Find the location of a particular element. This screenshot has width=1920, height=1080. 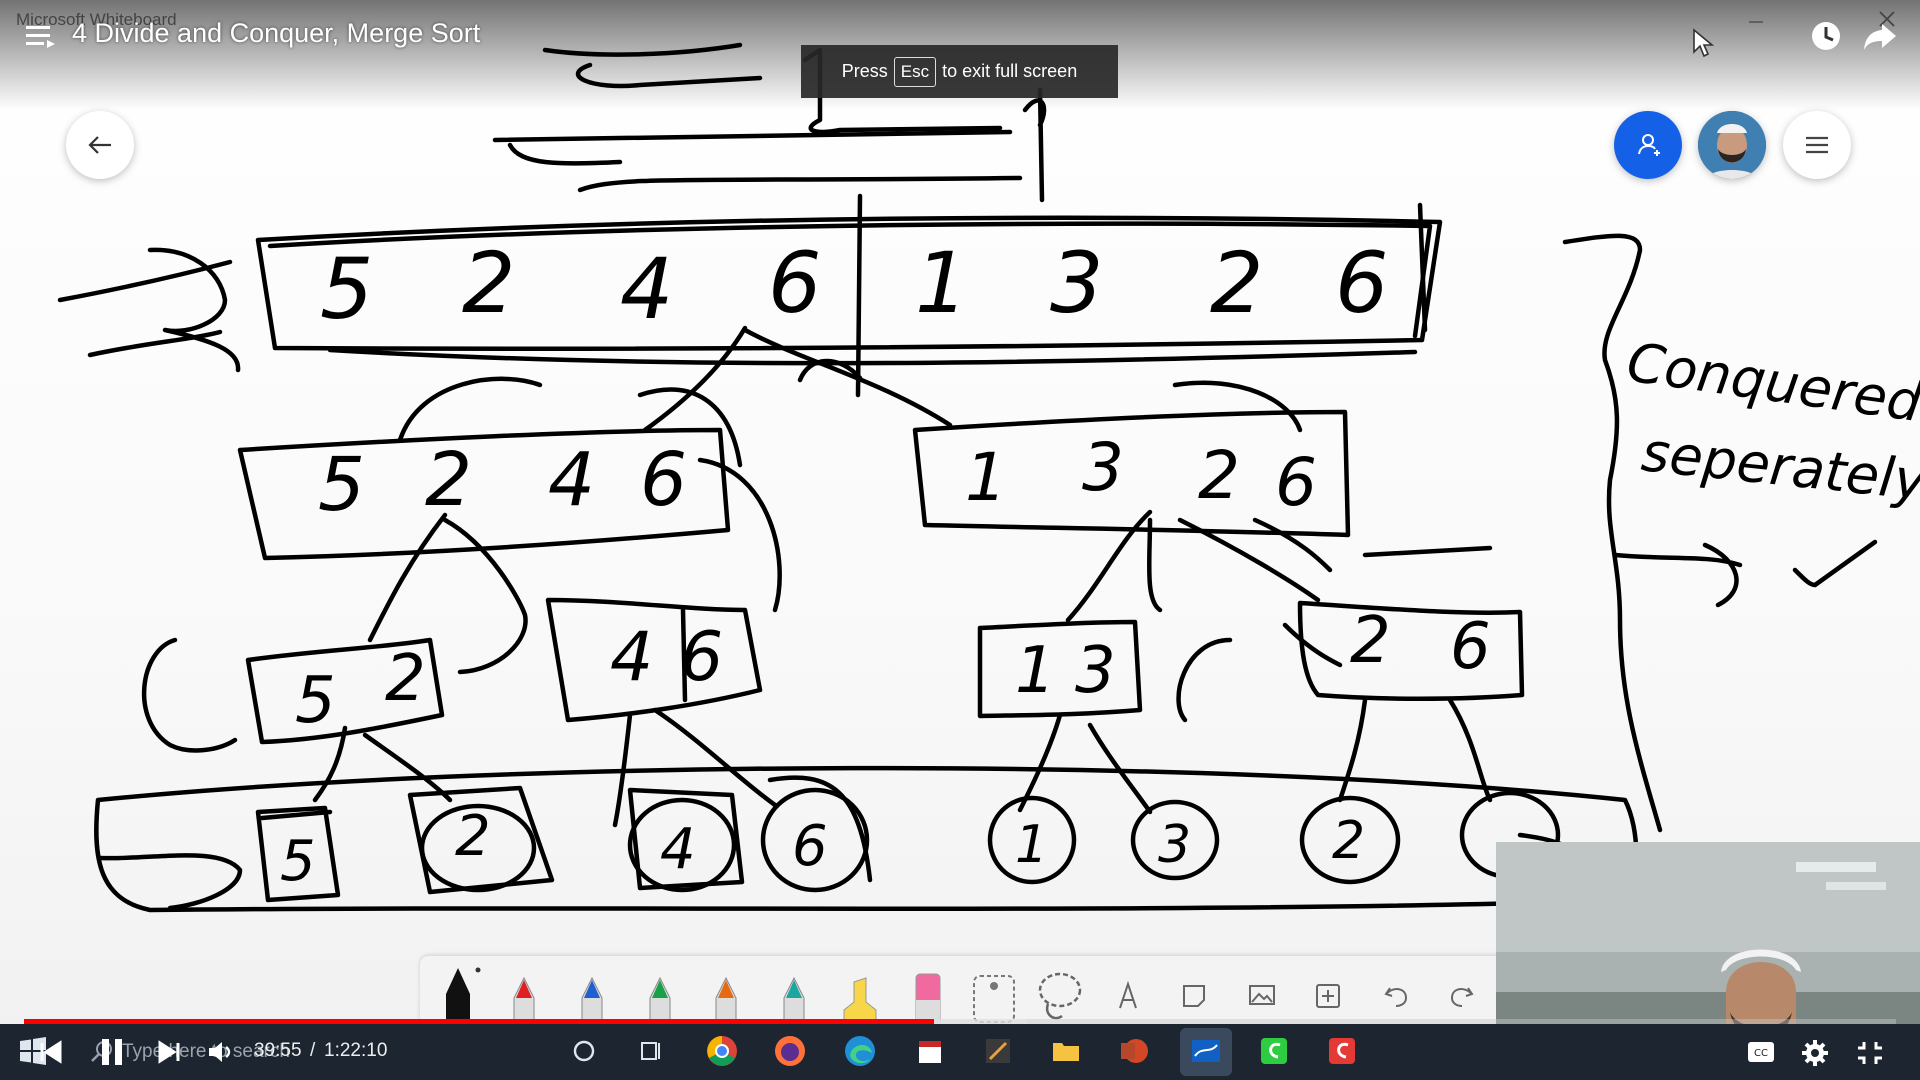

level1-left-3: 6 is located at coordinates (663, 480).